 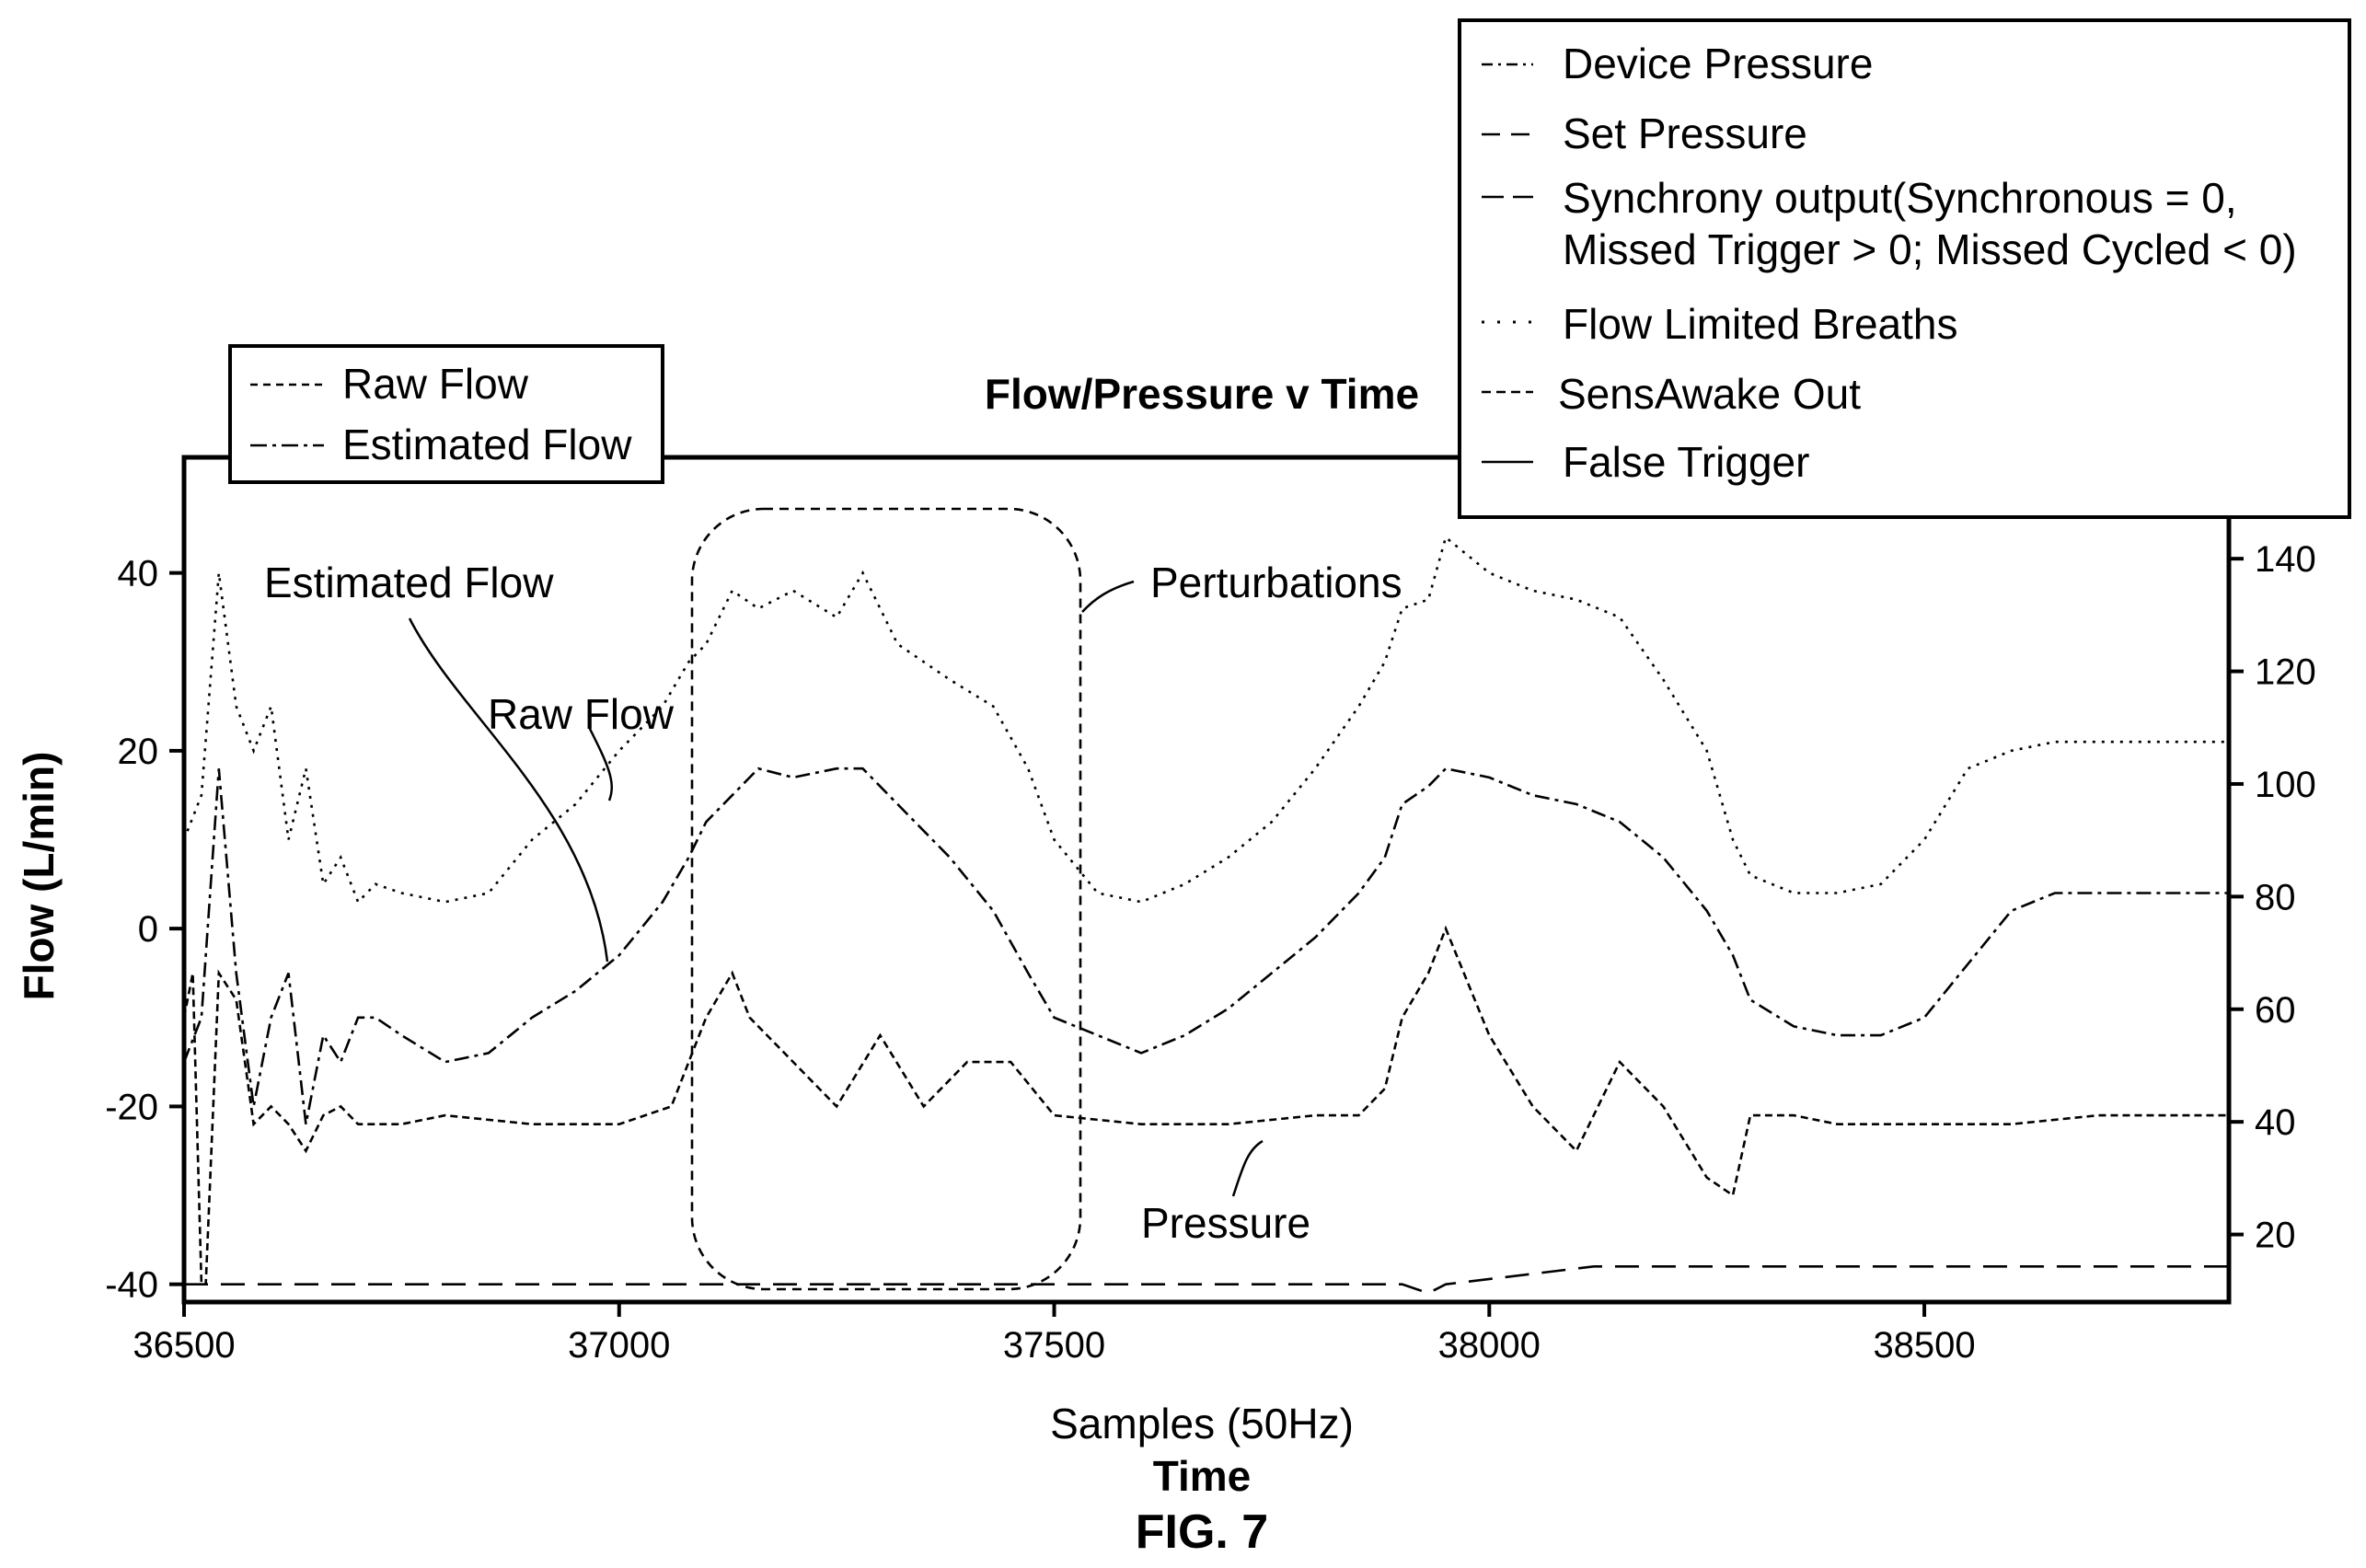 What do you see at coordinates (39, 876) in the screenshot?
I see `y-axis-title: Flow (L/min)` at bounding box center [39, 876].